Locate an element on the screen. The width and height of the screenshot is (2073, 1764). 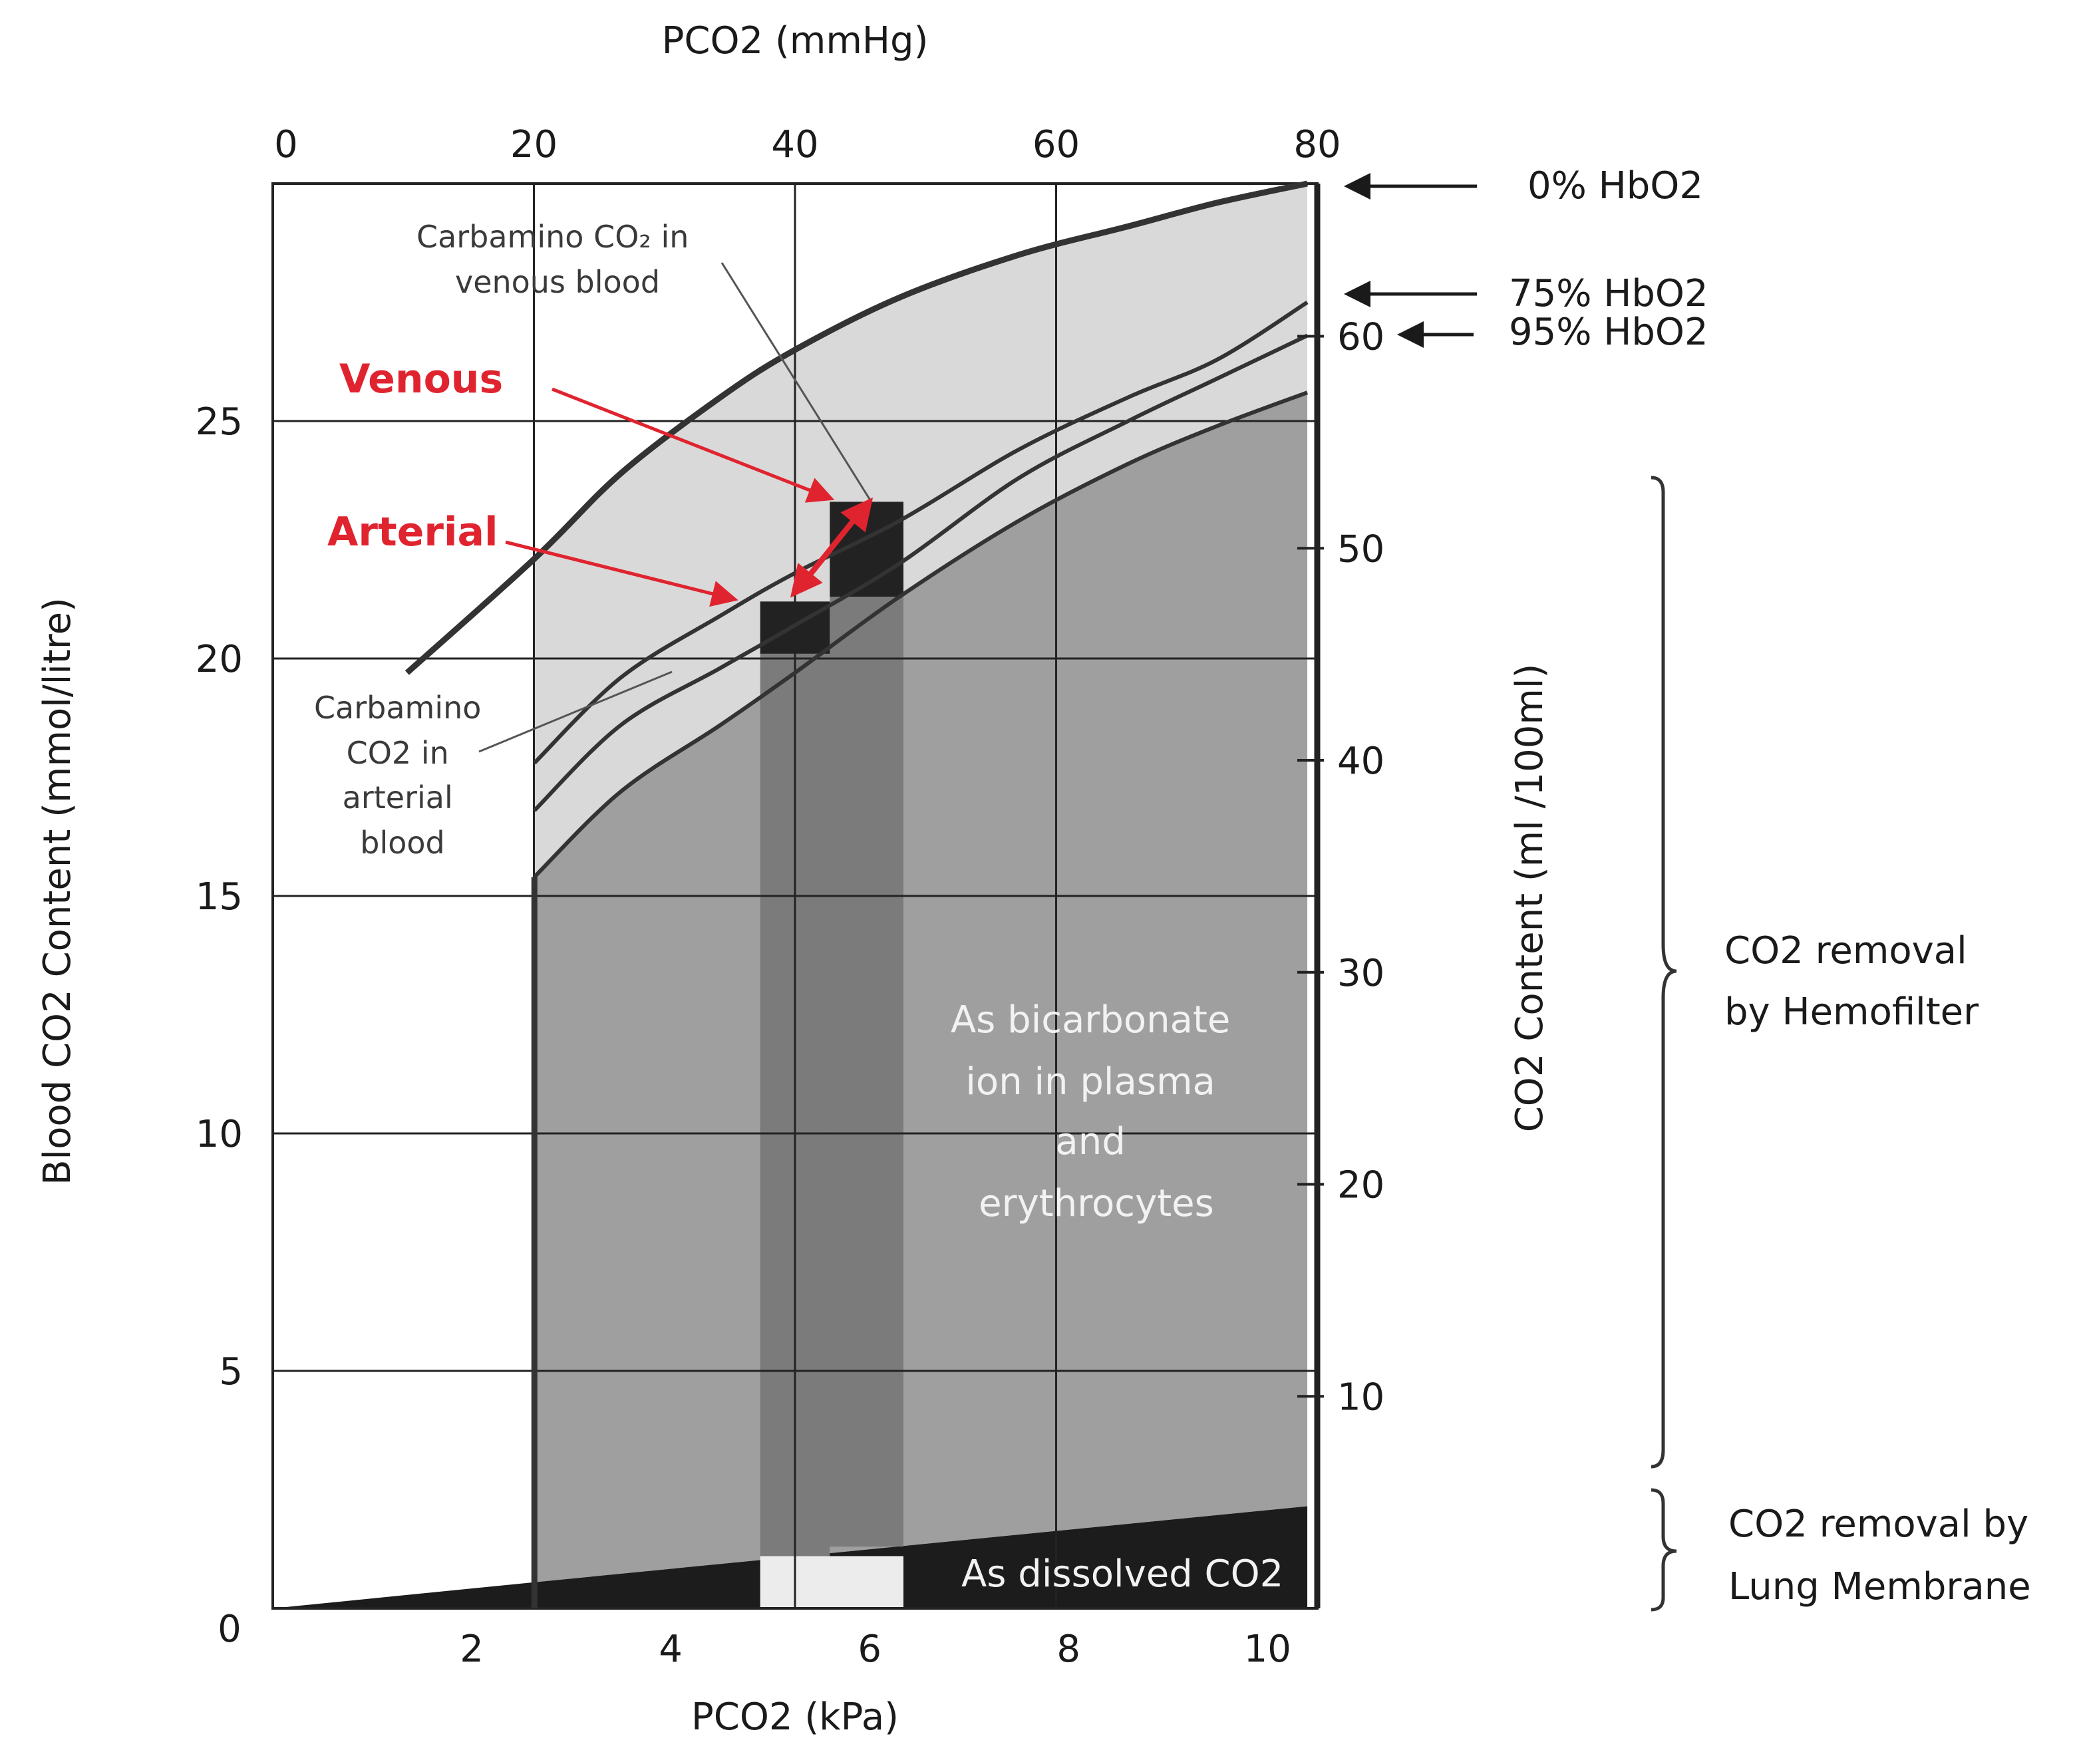
carbamino-arterial-line-4: blood is located at coordinates (402, 843).